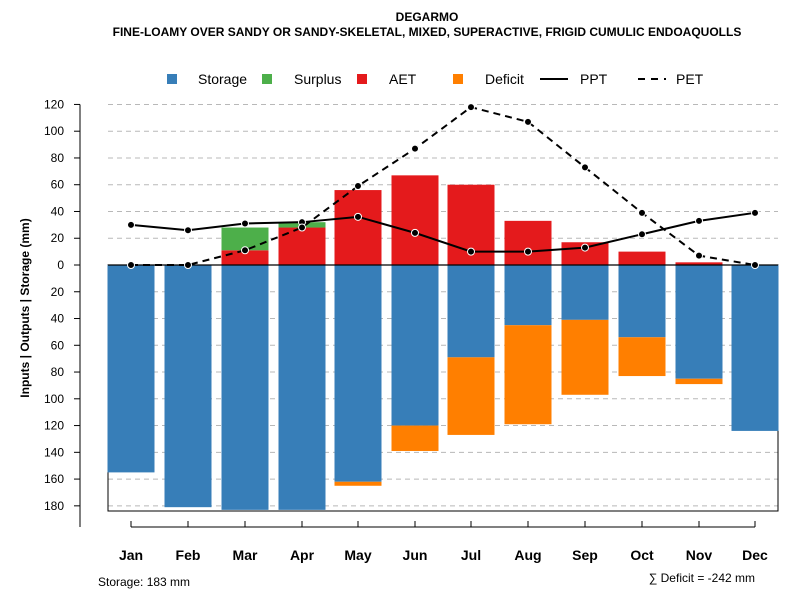 The height and width of the screenshot is (600, 800). I want to click on storage-bar-oct, so click(642, 301).